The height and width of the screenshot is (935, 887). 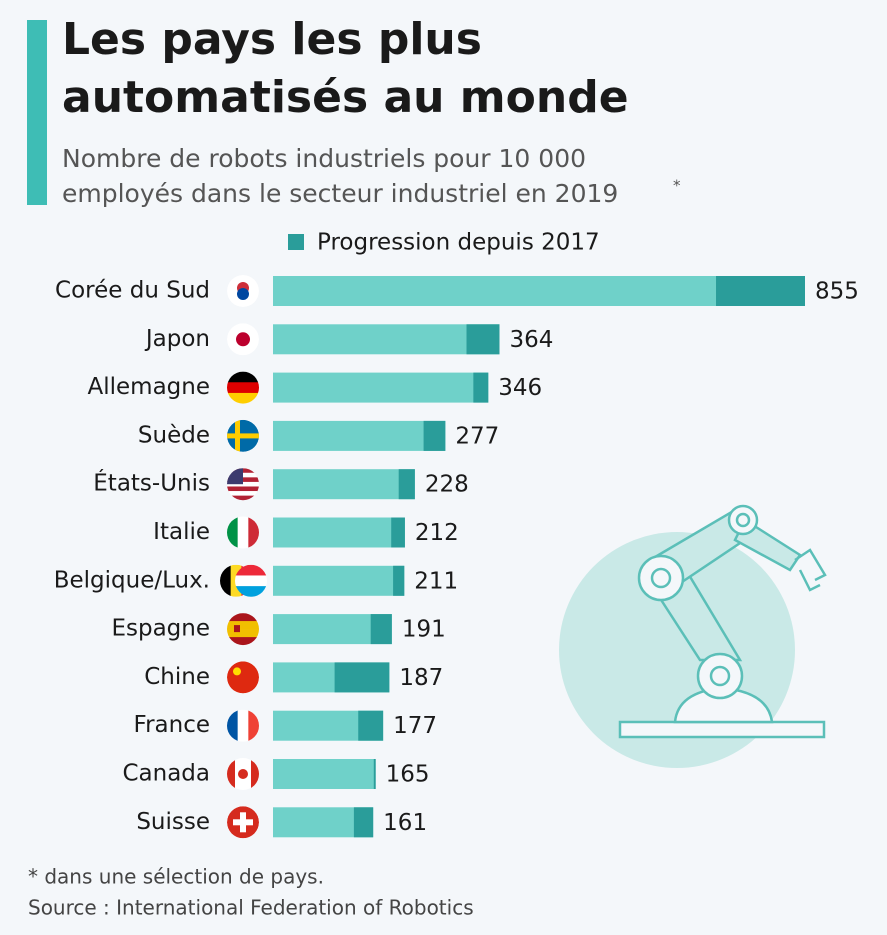 What do you see at coordinates (149, 387) in the screenshot?
I see `category-label: Allemagne` at bounding box center [149, 387].